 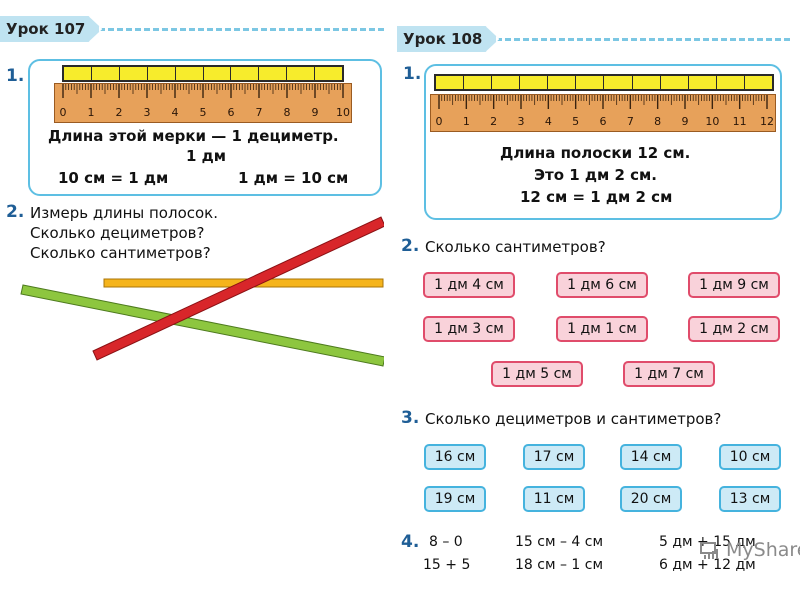 What do you see at coordinates (602, 329) in the screenshot?
I see `chip-dm-cm: 1 дм 1 см` at bounding box center [602, 329].